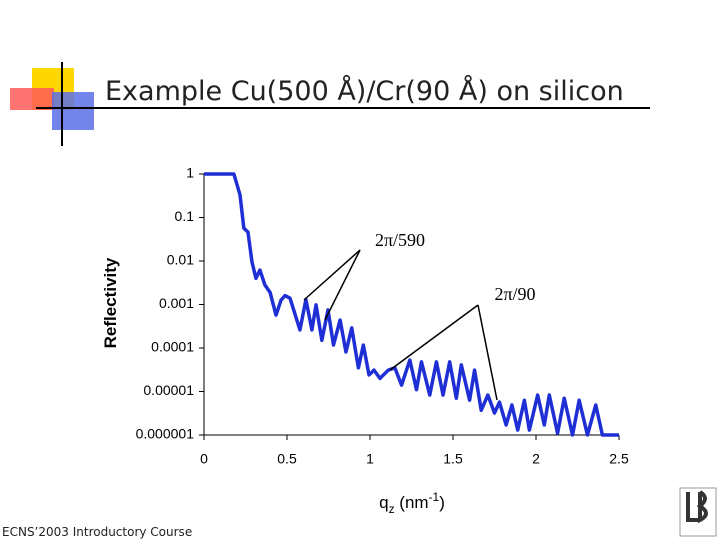 The height and width of the screenshot is (540, 720). Describe the element at coordinates (536, 459) in the screenshot. I see `x-tick-label: 2` at that location.